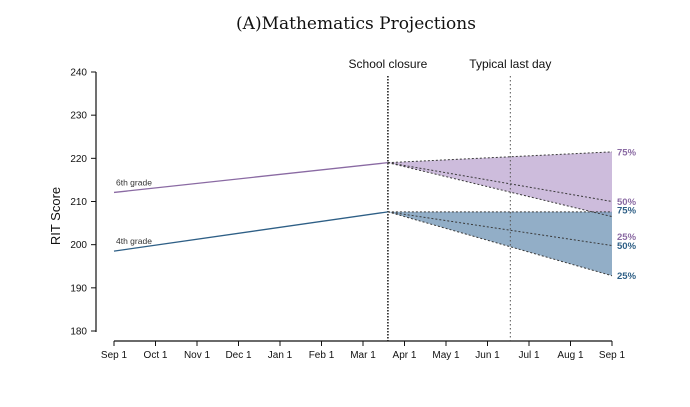 The height and width of the screenshot is (407, 690). I want to click on y-tick-label: 210, so click(78, 202).